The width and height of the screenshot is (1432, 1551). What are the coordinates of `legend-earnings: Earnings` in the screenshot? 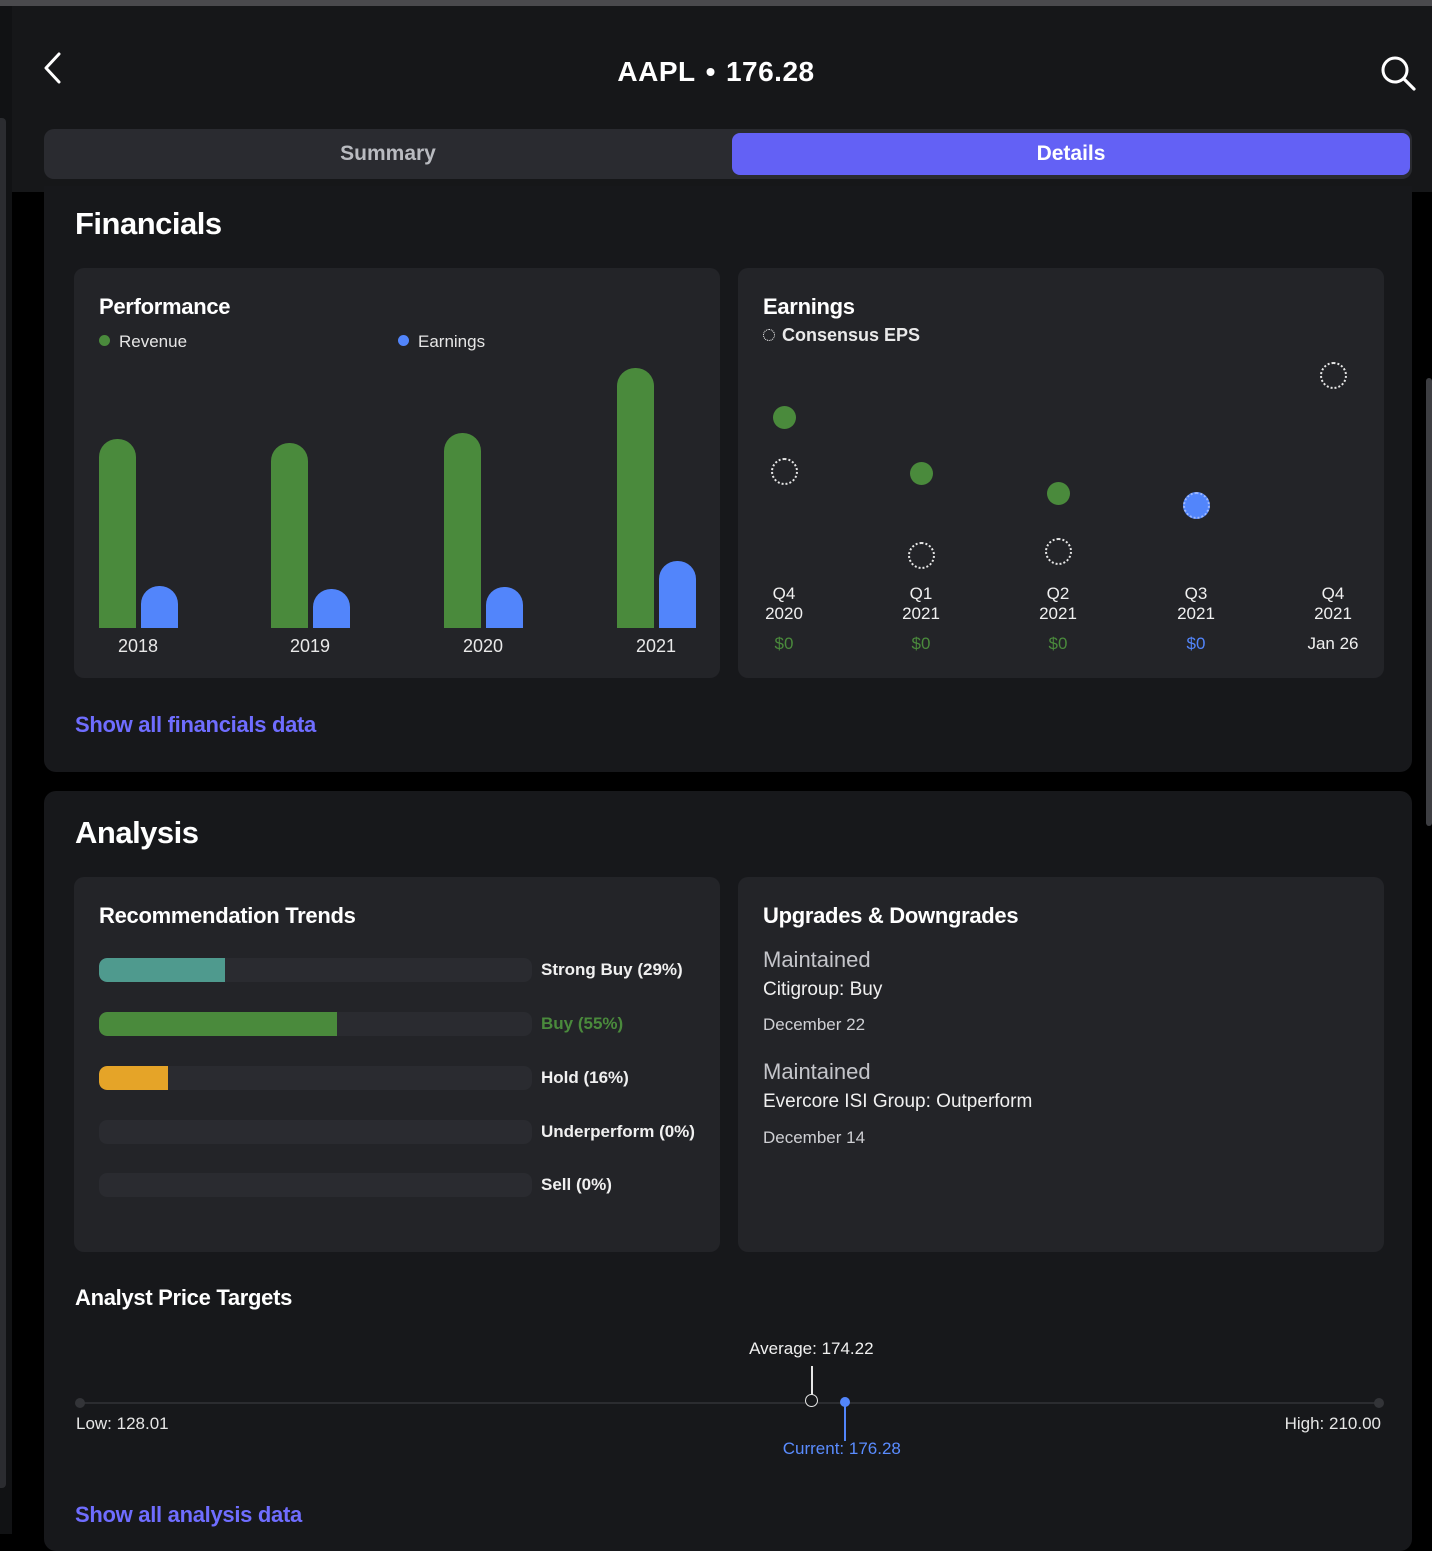 It's located at (441, 342).